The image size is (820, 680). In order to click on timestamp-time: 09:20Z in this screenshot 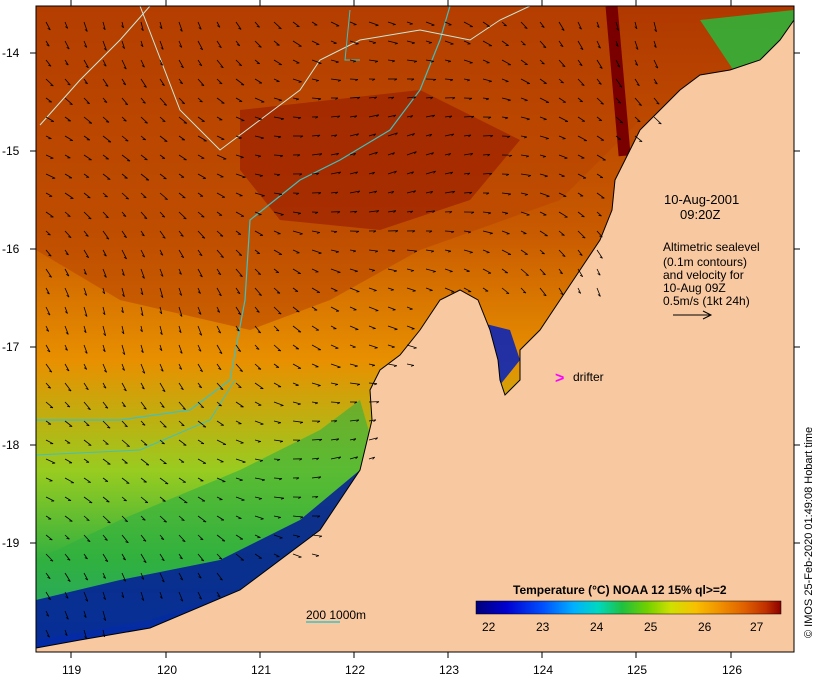, I will do `click(700, 214)`.